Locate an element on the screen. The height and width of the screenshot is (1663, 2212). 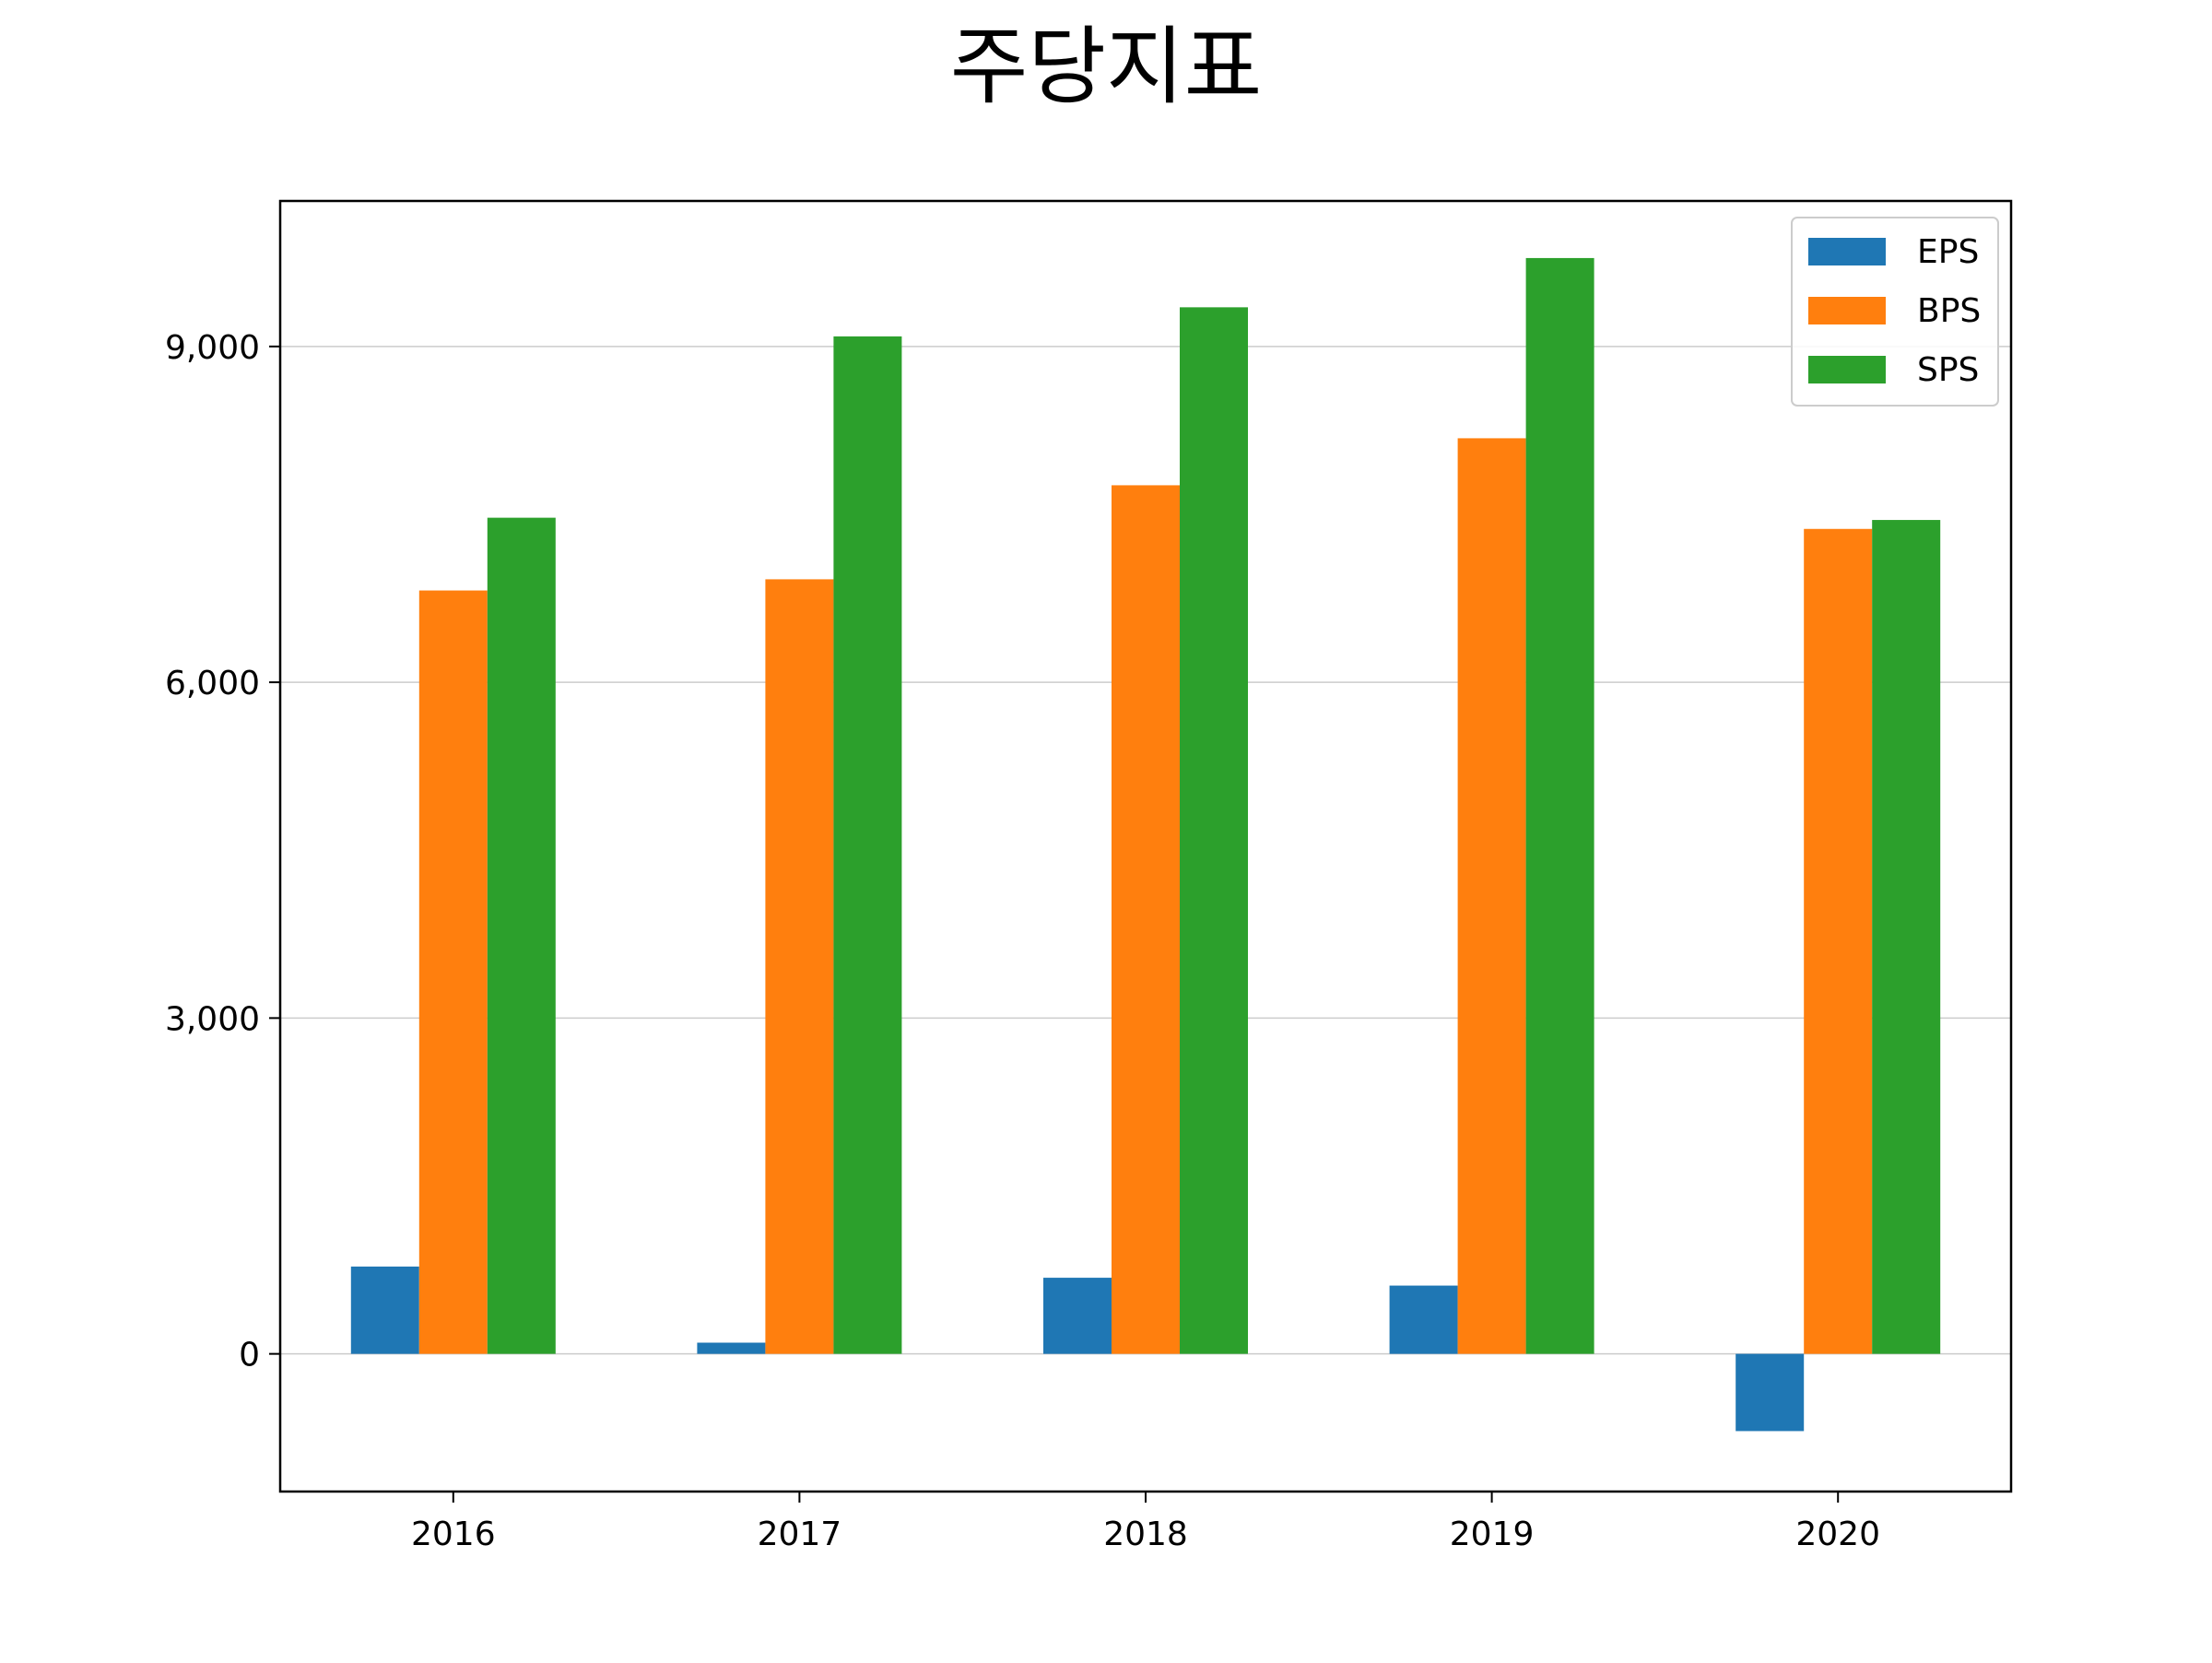
legend-label-eps: EPS is located at coordinates (1948, 252).